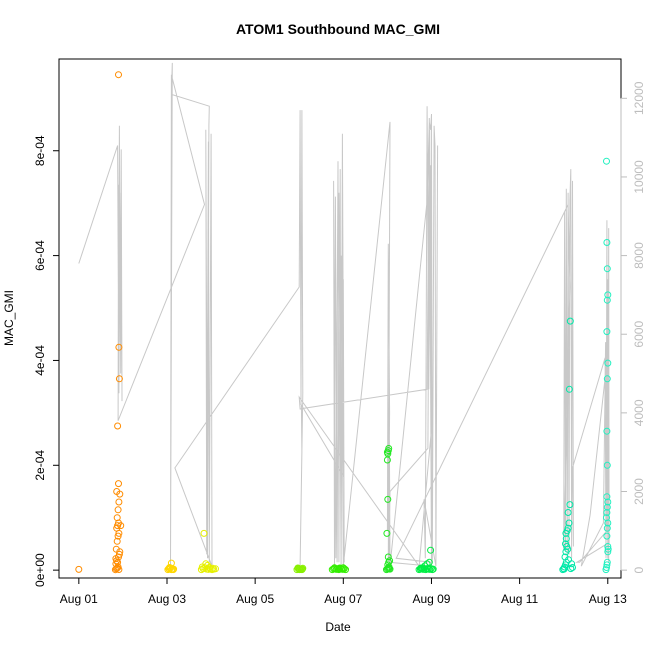  Describe the element at coordinates (167, 599) in the screenshot. I see `x-tick-label: Aug 03` at that location.